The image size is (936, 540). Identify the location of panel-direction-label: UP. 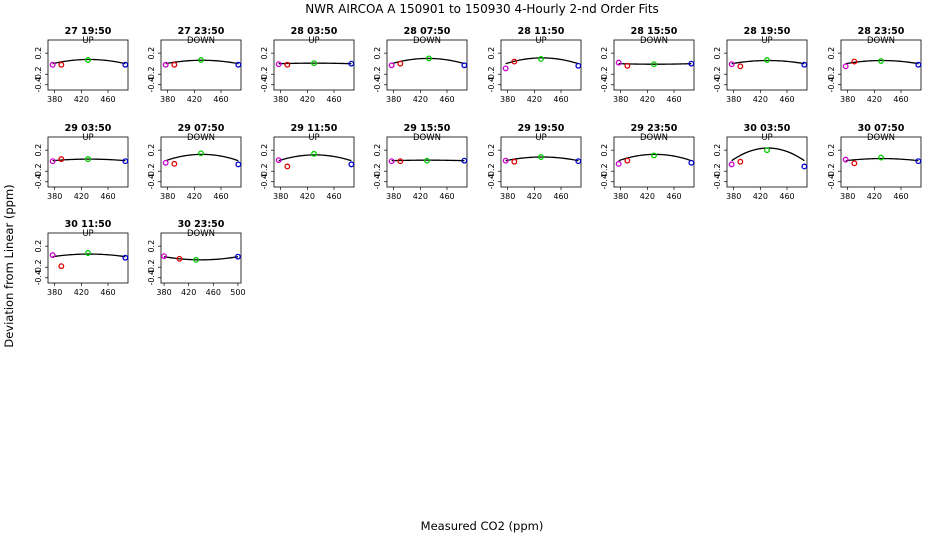
(313, 138).